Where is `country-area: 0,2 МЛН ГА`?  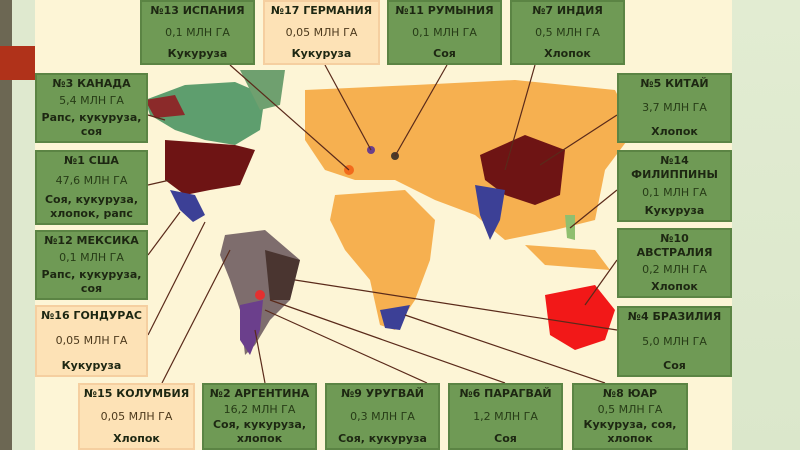 country-area: 0,2 МЛН ГА is located at coordinates (674, 269).